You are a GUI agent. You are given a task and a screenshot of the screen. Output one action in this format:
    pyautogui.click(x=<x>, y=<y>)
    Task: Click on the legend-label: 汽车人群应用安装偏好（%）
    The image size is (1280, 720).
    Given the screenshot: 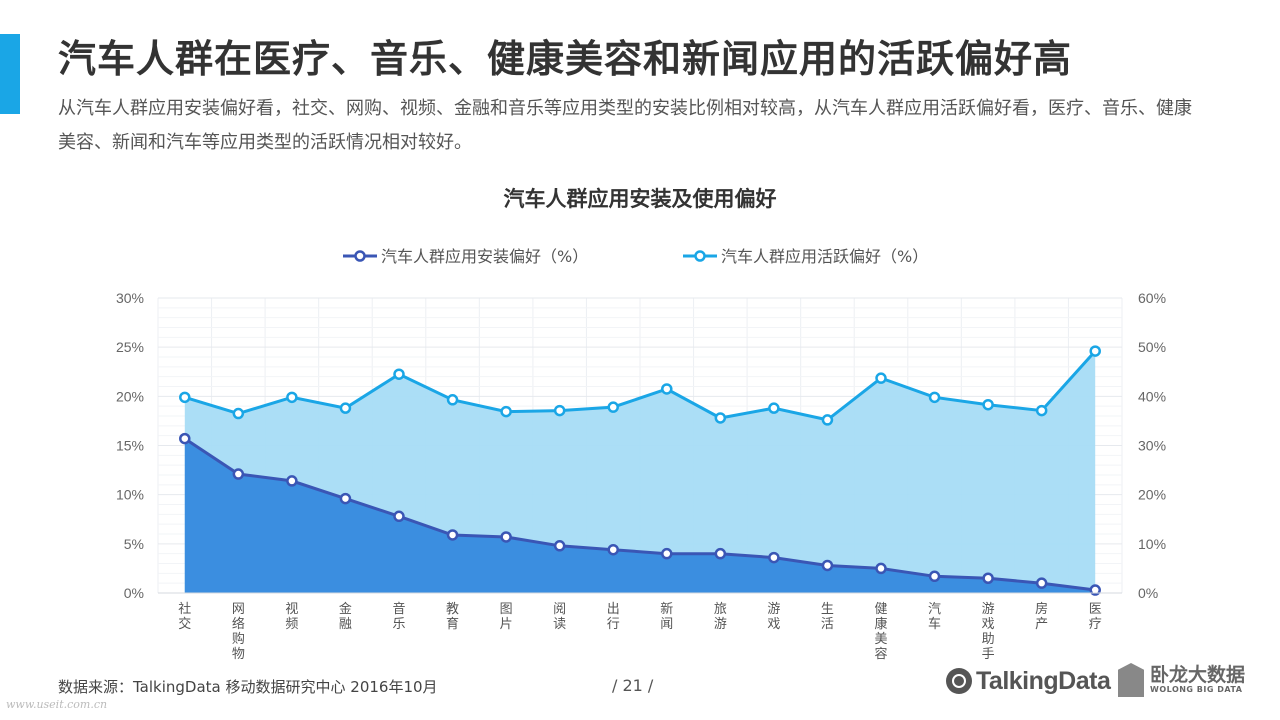 What is the action you would take?
    pyautogui.click(x=484, y=256)
    